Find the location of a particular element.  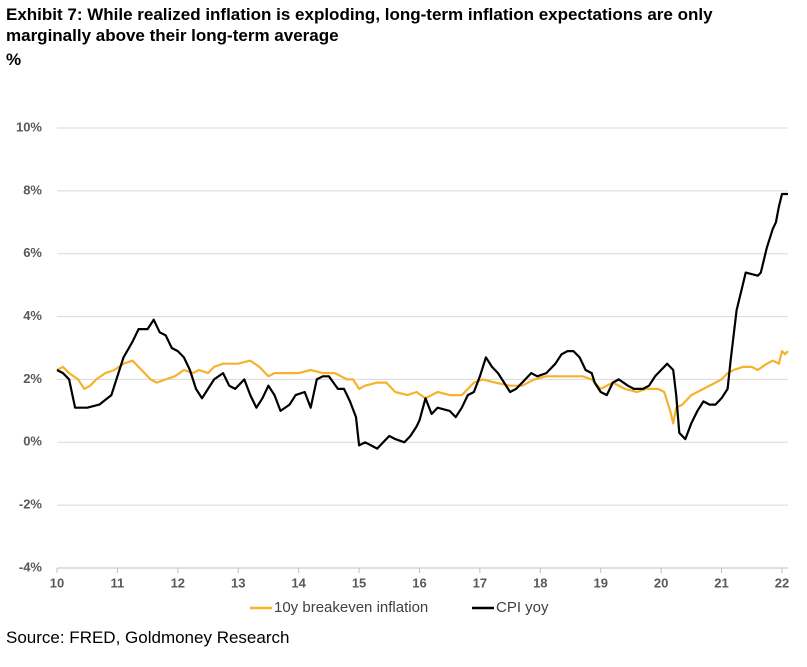

y-tick-label: 10% is located at coordinates (29, 126).